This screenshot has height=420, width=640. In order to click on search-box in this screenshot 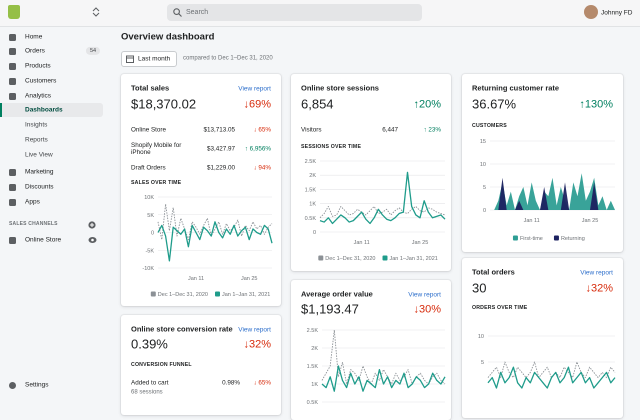, I will do `click(294, 12)`.